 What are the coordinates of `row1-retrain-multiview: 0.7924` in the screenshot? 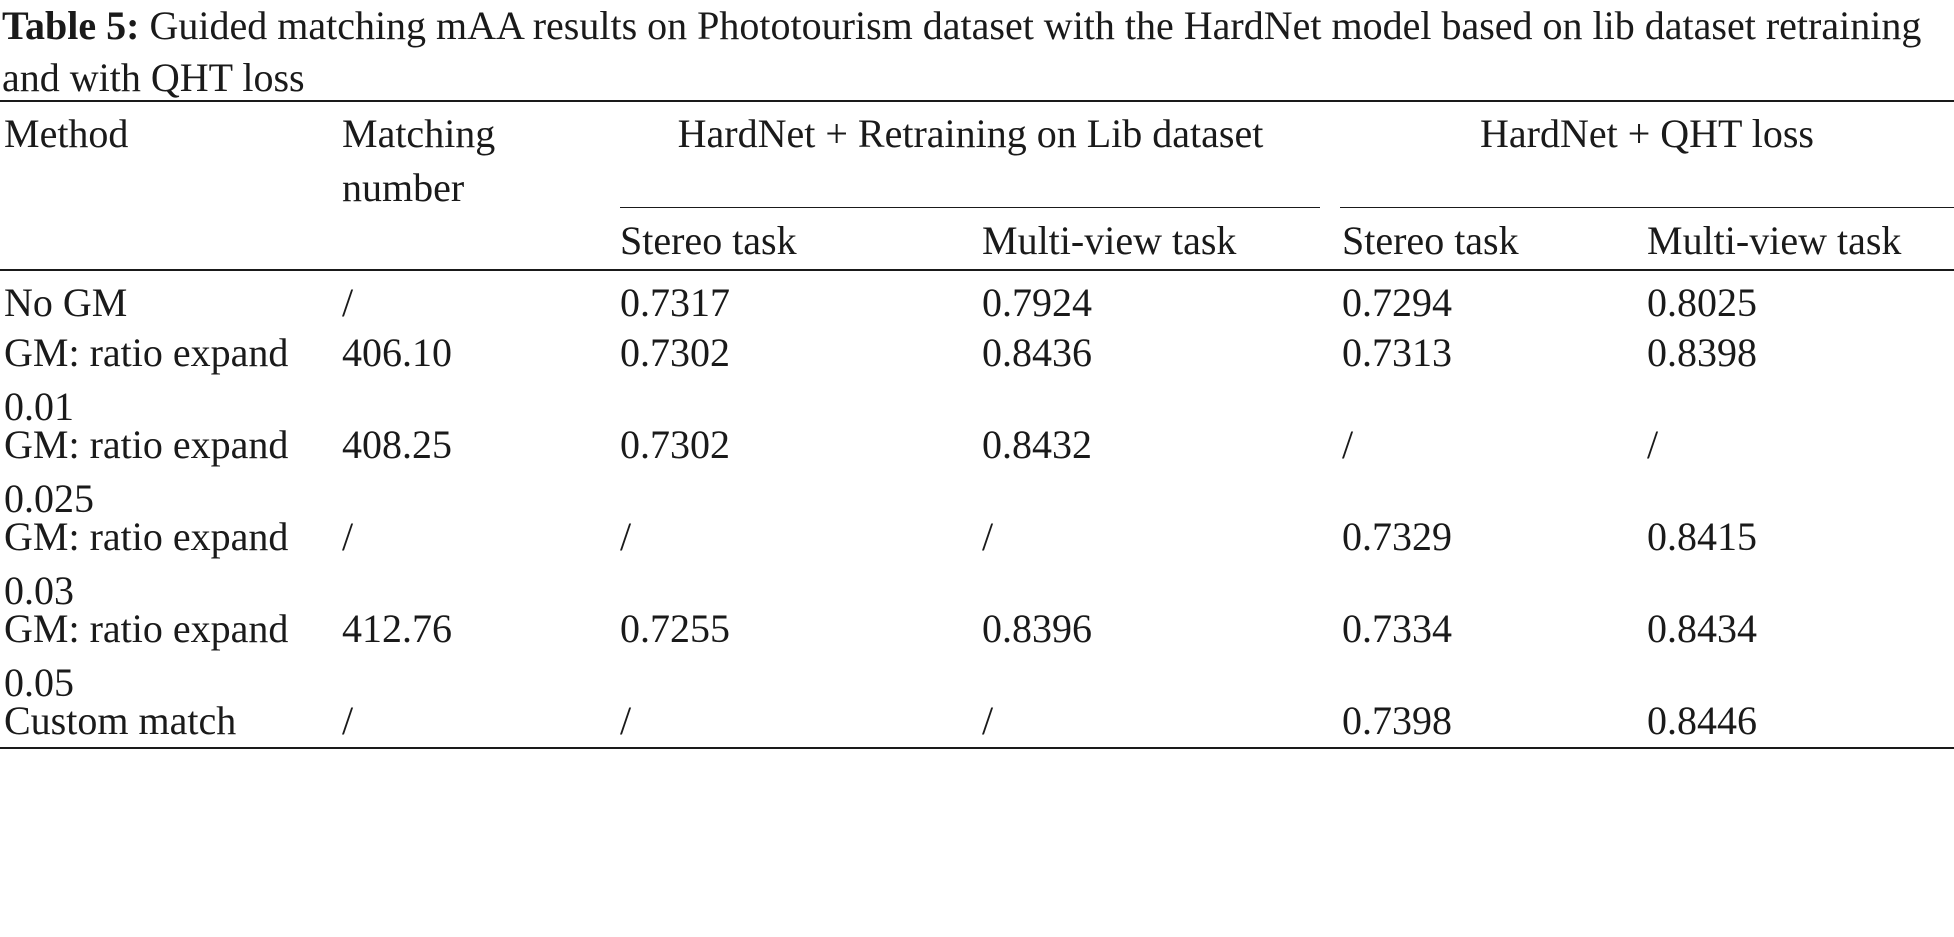 It's located at (1037, 302).